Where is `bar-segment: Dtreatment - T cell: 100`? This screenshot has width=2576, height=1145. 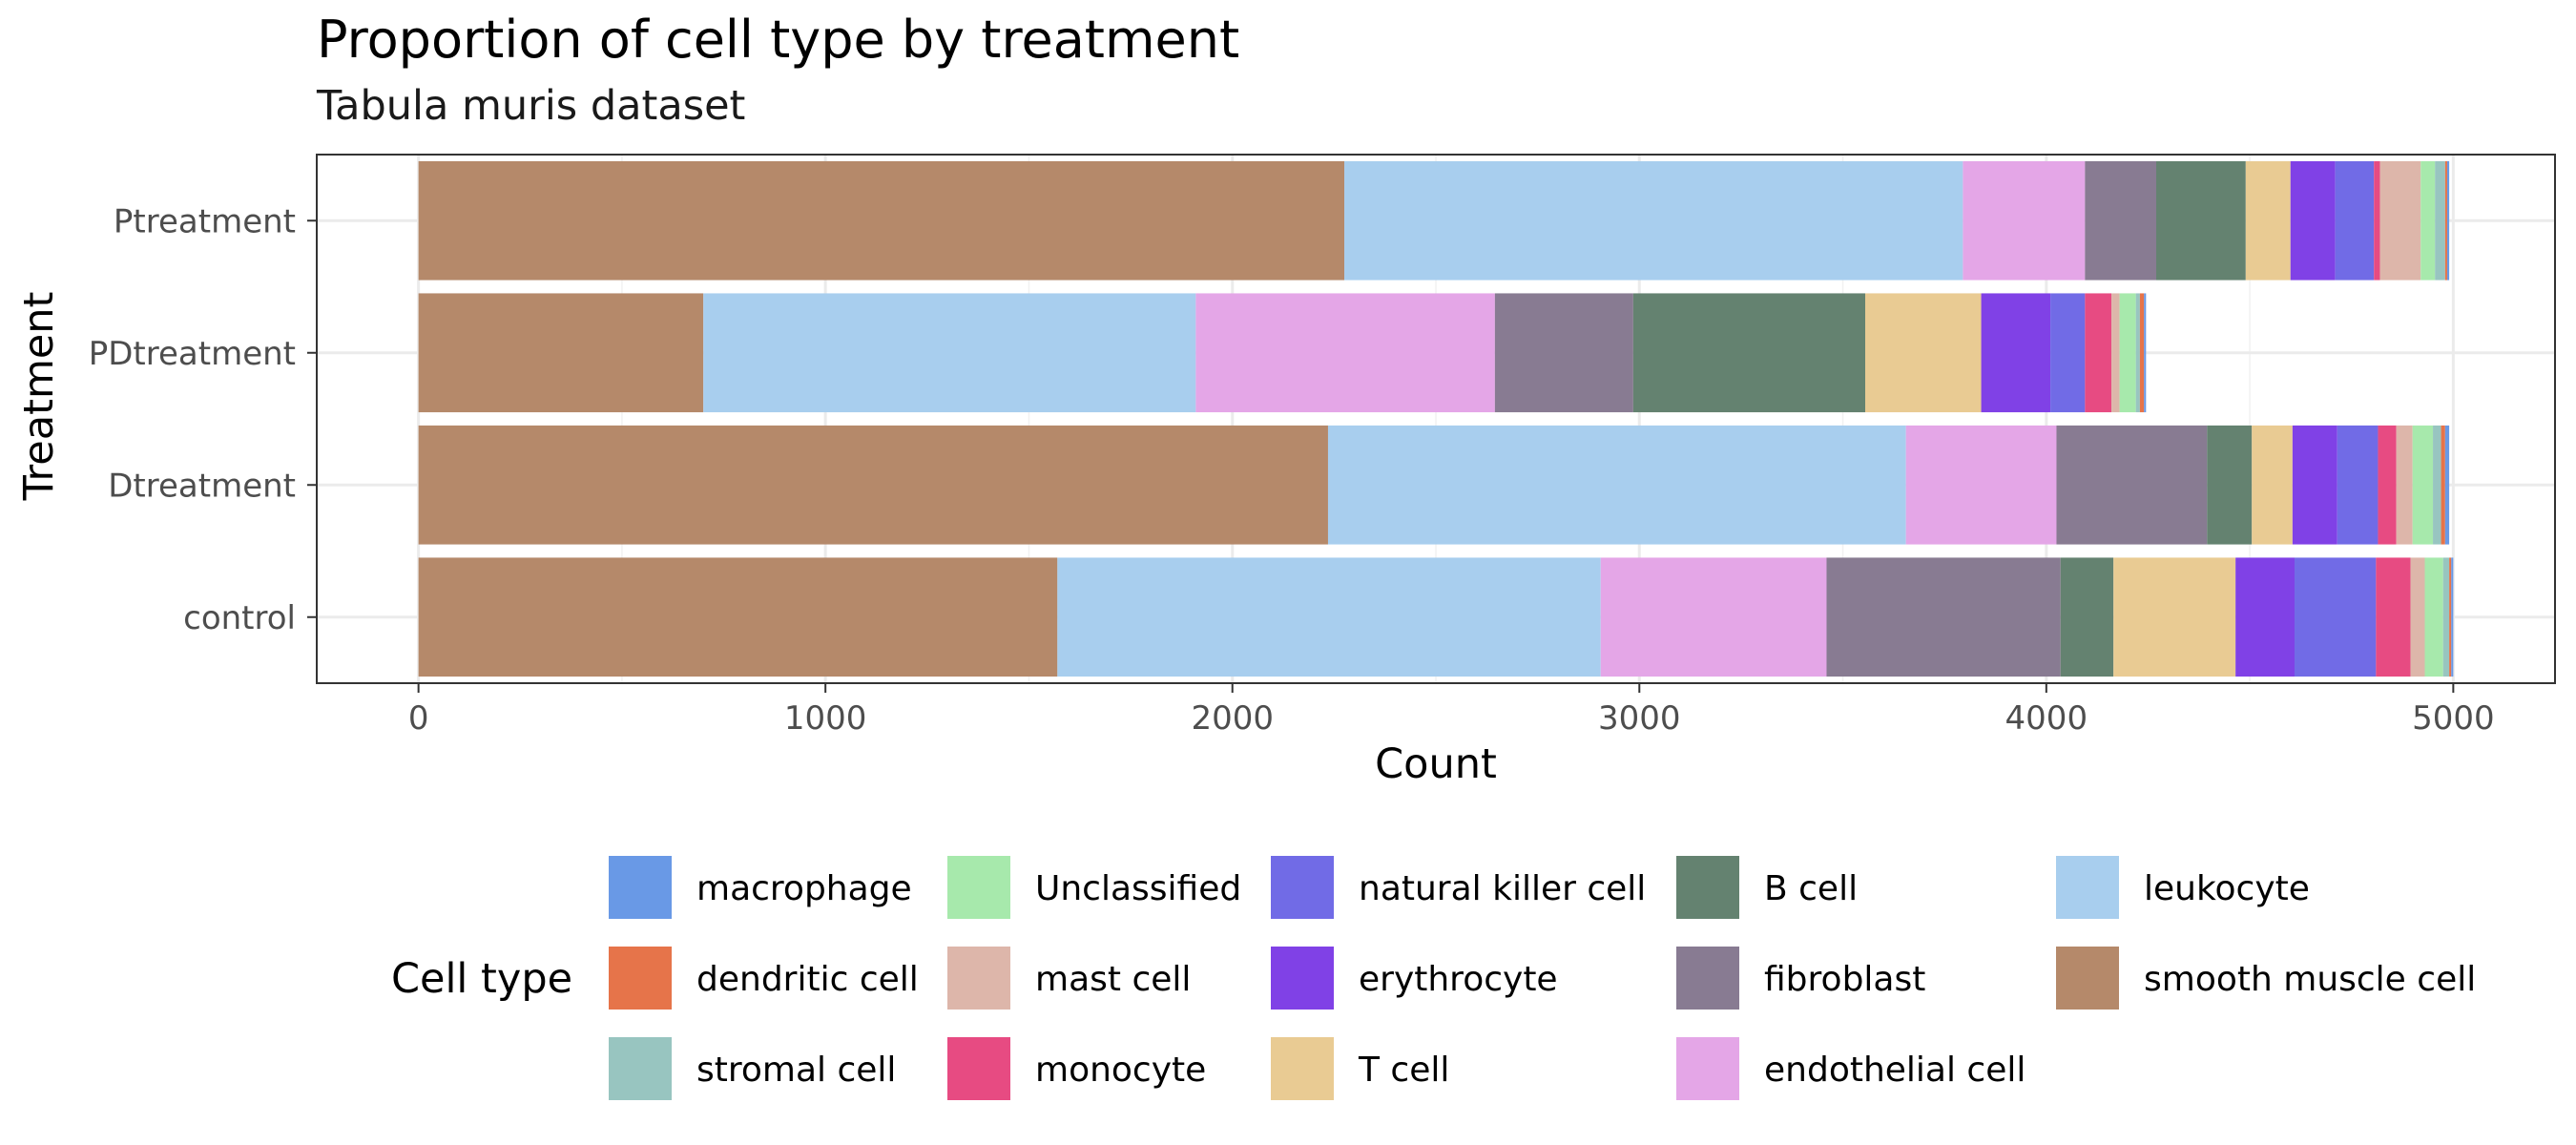
bar-segment: Dtreatment - T cell: 100 is located at coordinates (2272, 485).